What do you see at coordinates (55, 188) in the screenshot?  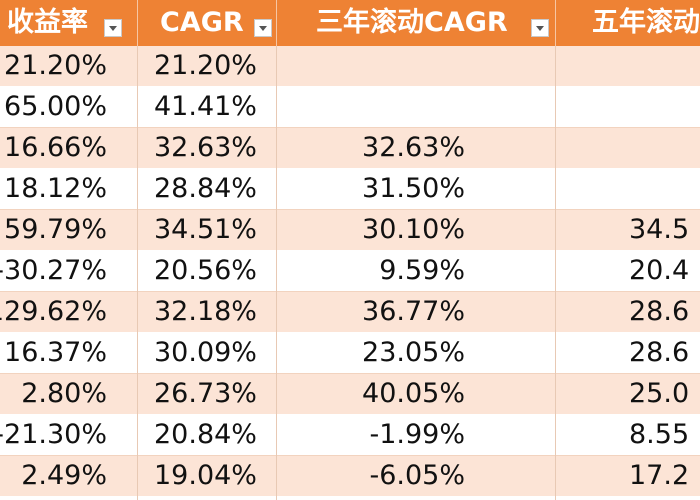 I see `cell-value: 18.12%` at bounding box center [55, 188].